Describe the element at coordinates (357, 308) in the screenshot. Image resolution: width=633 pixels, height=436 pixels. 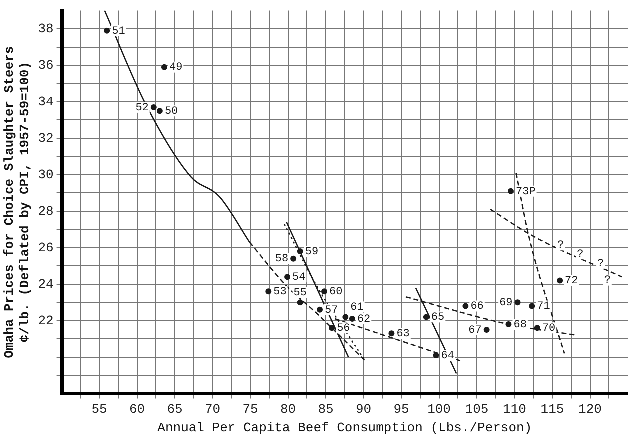
I see `annotation: 61` at that location.